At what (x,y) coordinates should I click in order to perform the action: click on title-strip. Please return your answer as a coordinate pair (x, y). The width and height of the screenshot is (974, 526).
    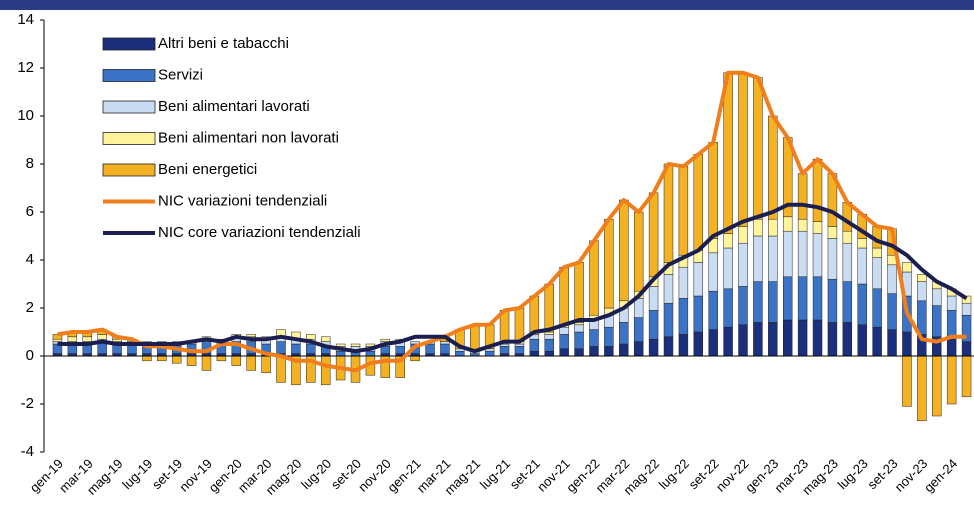
    Looking at the image, I should click on (487, 5).